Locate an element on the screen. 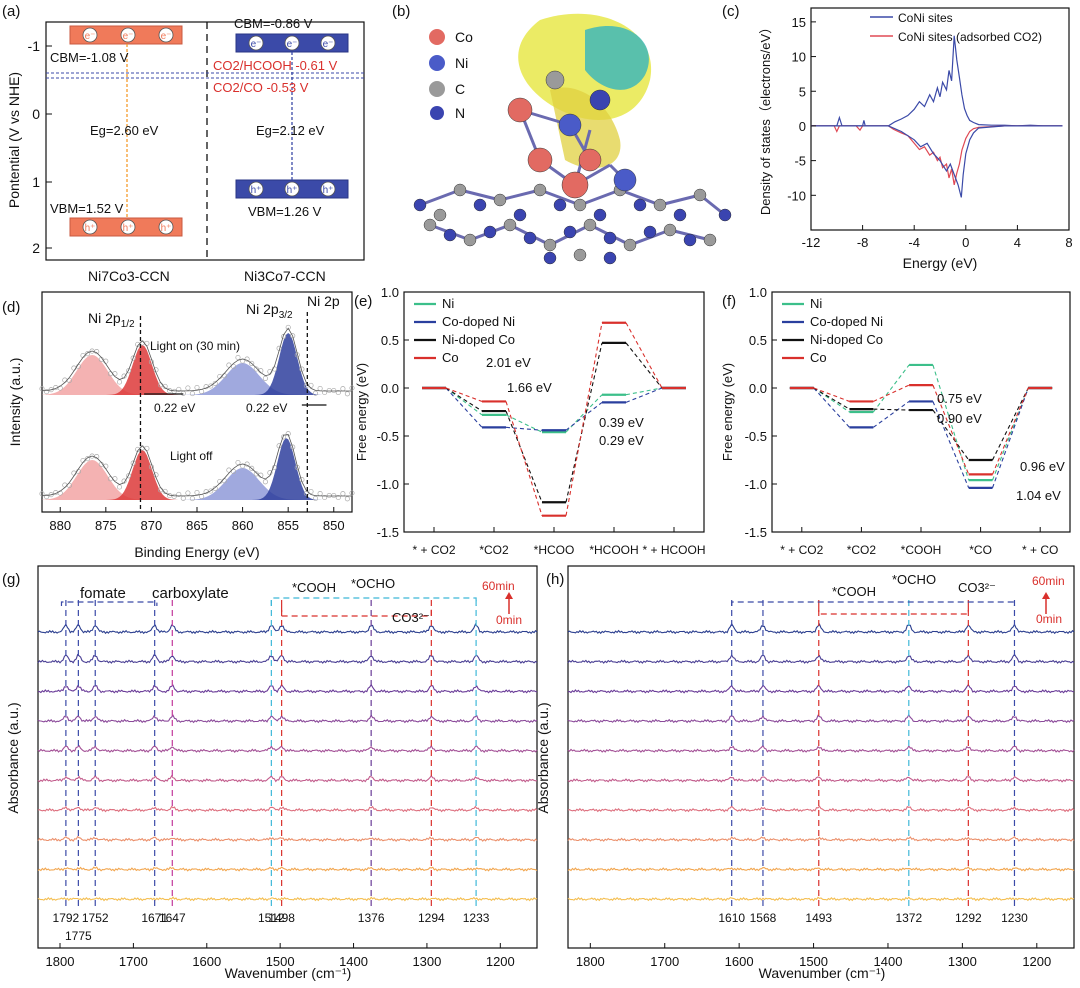 This screenshot has width=1080, height=988. dos-xtick-label: 4 is located at coordinates (1017, 242).